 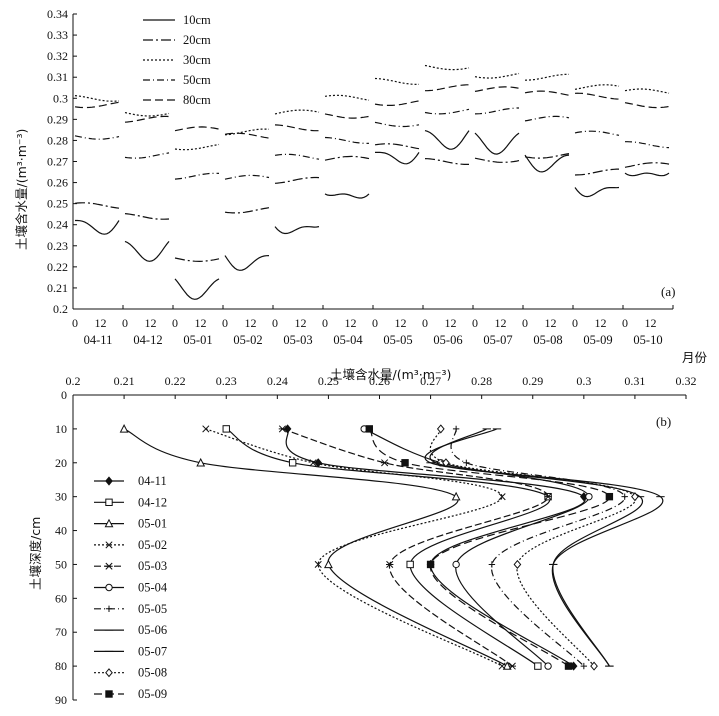 What do you see at coordinates (547, 340) in the screenshot?
I see `x-tick-label-month: 05-08` at bounding box center [547, 340].